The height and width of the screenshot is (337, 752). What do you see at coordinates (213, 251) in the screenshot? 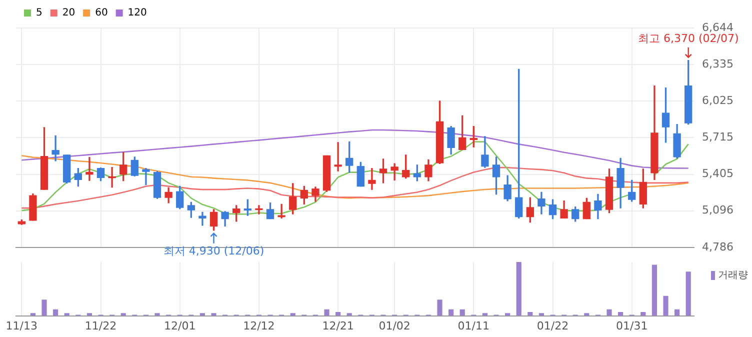
I see `annotation: 최저 4,930 (12/06)` at bounding box center [213, 251].